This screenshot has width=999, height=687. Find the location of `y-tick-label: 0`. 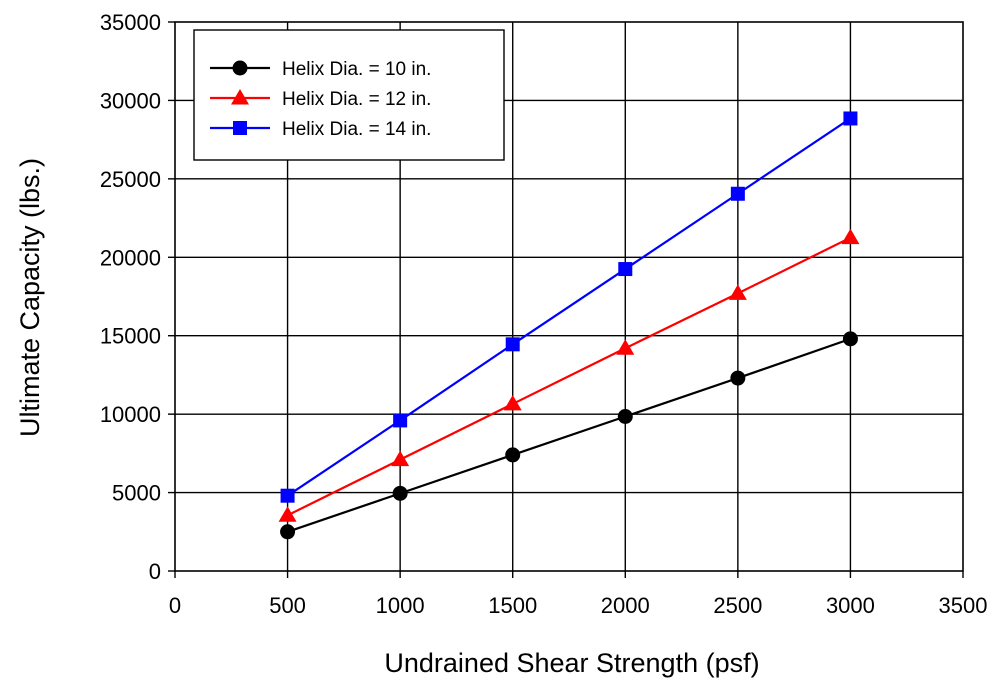

y-tick-label: 0 is located at coordinates (155, 571).